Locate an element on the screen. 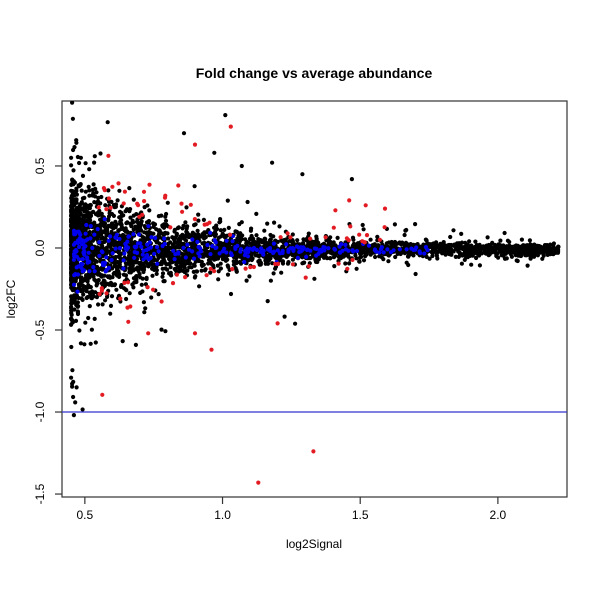  y-tick-label: 0.0 is located at coordinates (40, 247).